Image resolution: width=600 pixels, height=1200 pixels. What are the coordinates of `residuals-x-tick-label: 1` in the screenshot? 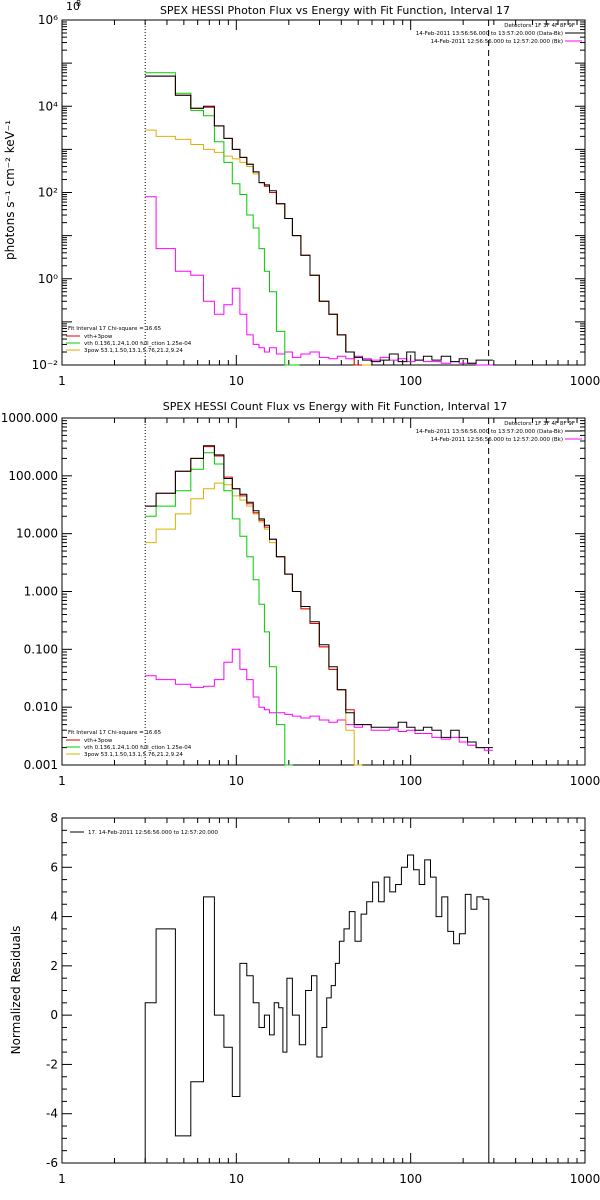 It's located at (62, 1179).